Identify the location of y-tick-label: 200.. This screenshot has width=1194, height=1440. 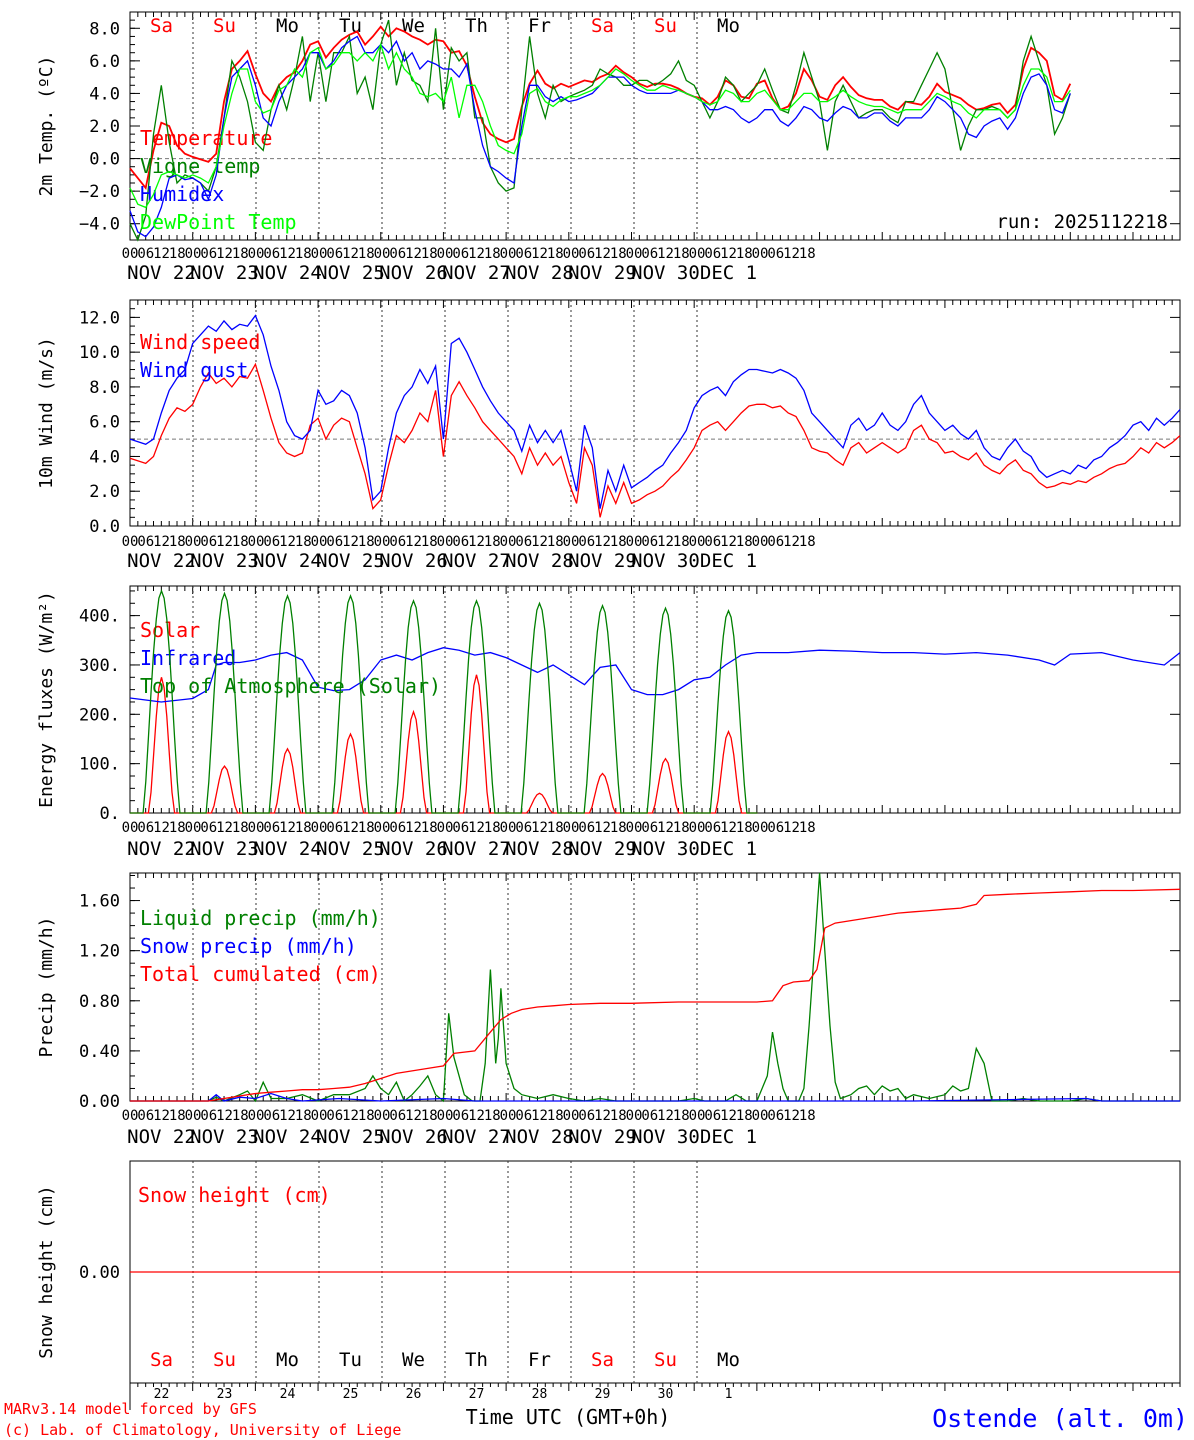
(99, 715).